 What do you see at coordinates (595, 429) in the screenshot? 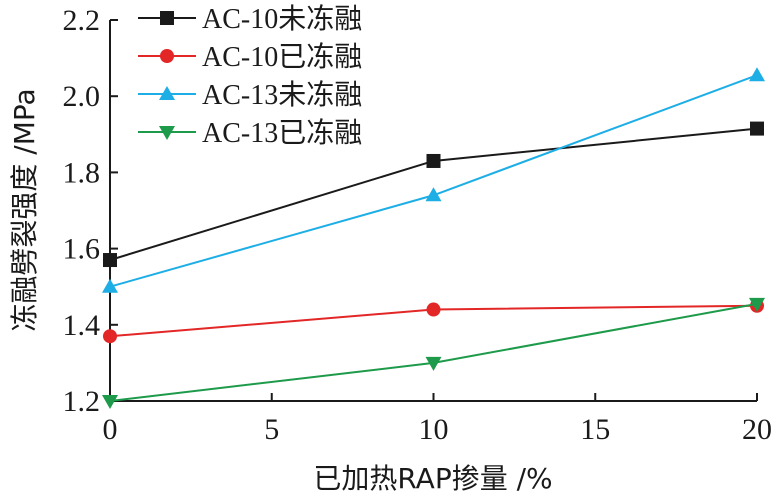
I see `x-tick-label: 15` at bounding box center [595, 429].